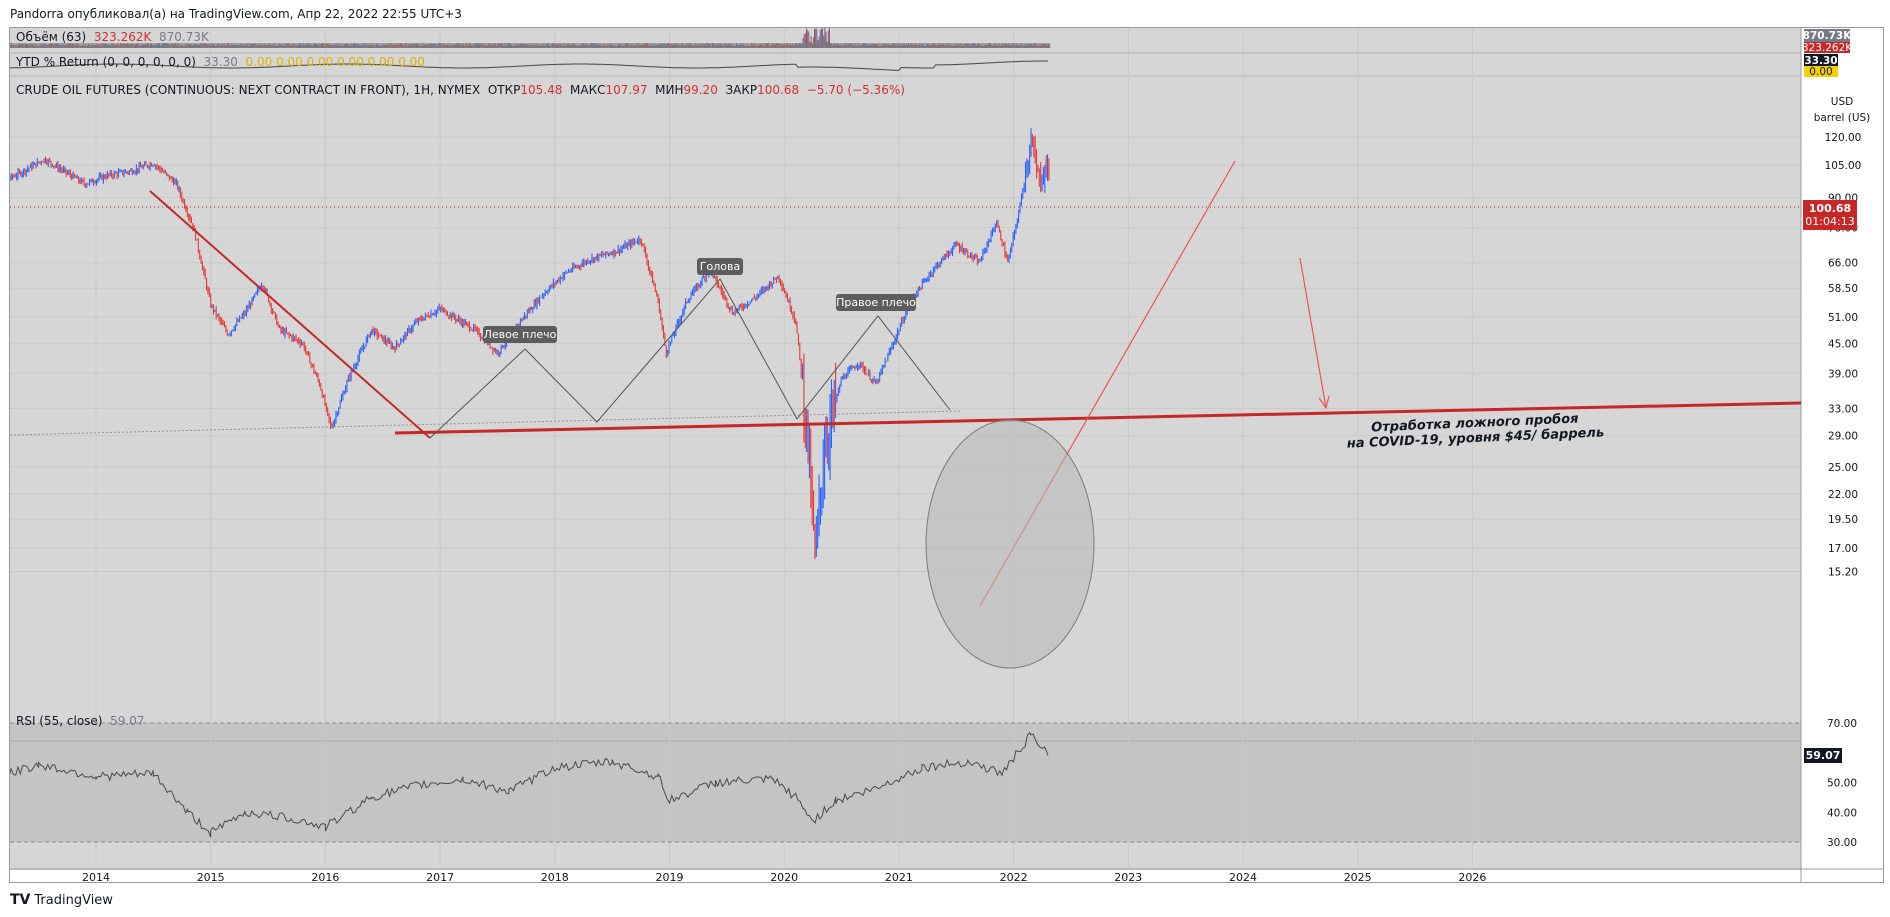 This screenshot has height=917, width=1890. Describe the element at coordinates (335, 62) in the screenshot. I see `ytd-legend-values: 0.00 0.00 0.00 0.00 0.00 0.00` at that location.